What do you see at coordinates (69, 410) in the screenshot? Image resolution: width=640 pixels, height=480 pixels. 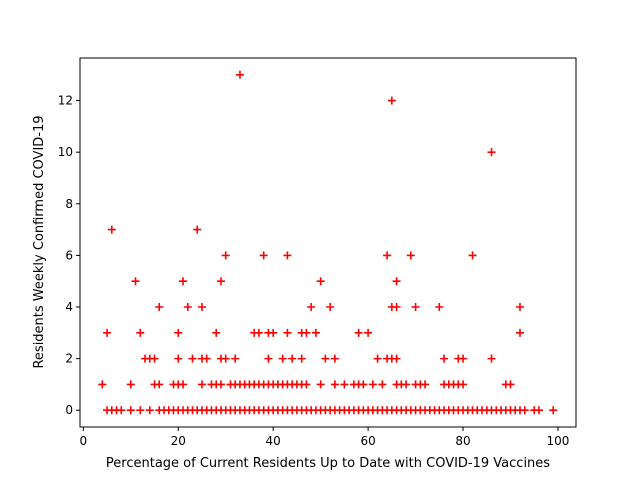 I see `y-tick-label: 0` at bounding box center [69, 410].